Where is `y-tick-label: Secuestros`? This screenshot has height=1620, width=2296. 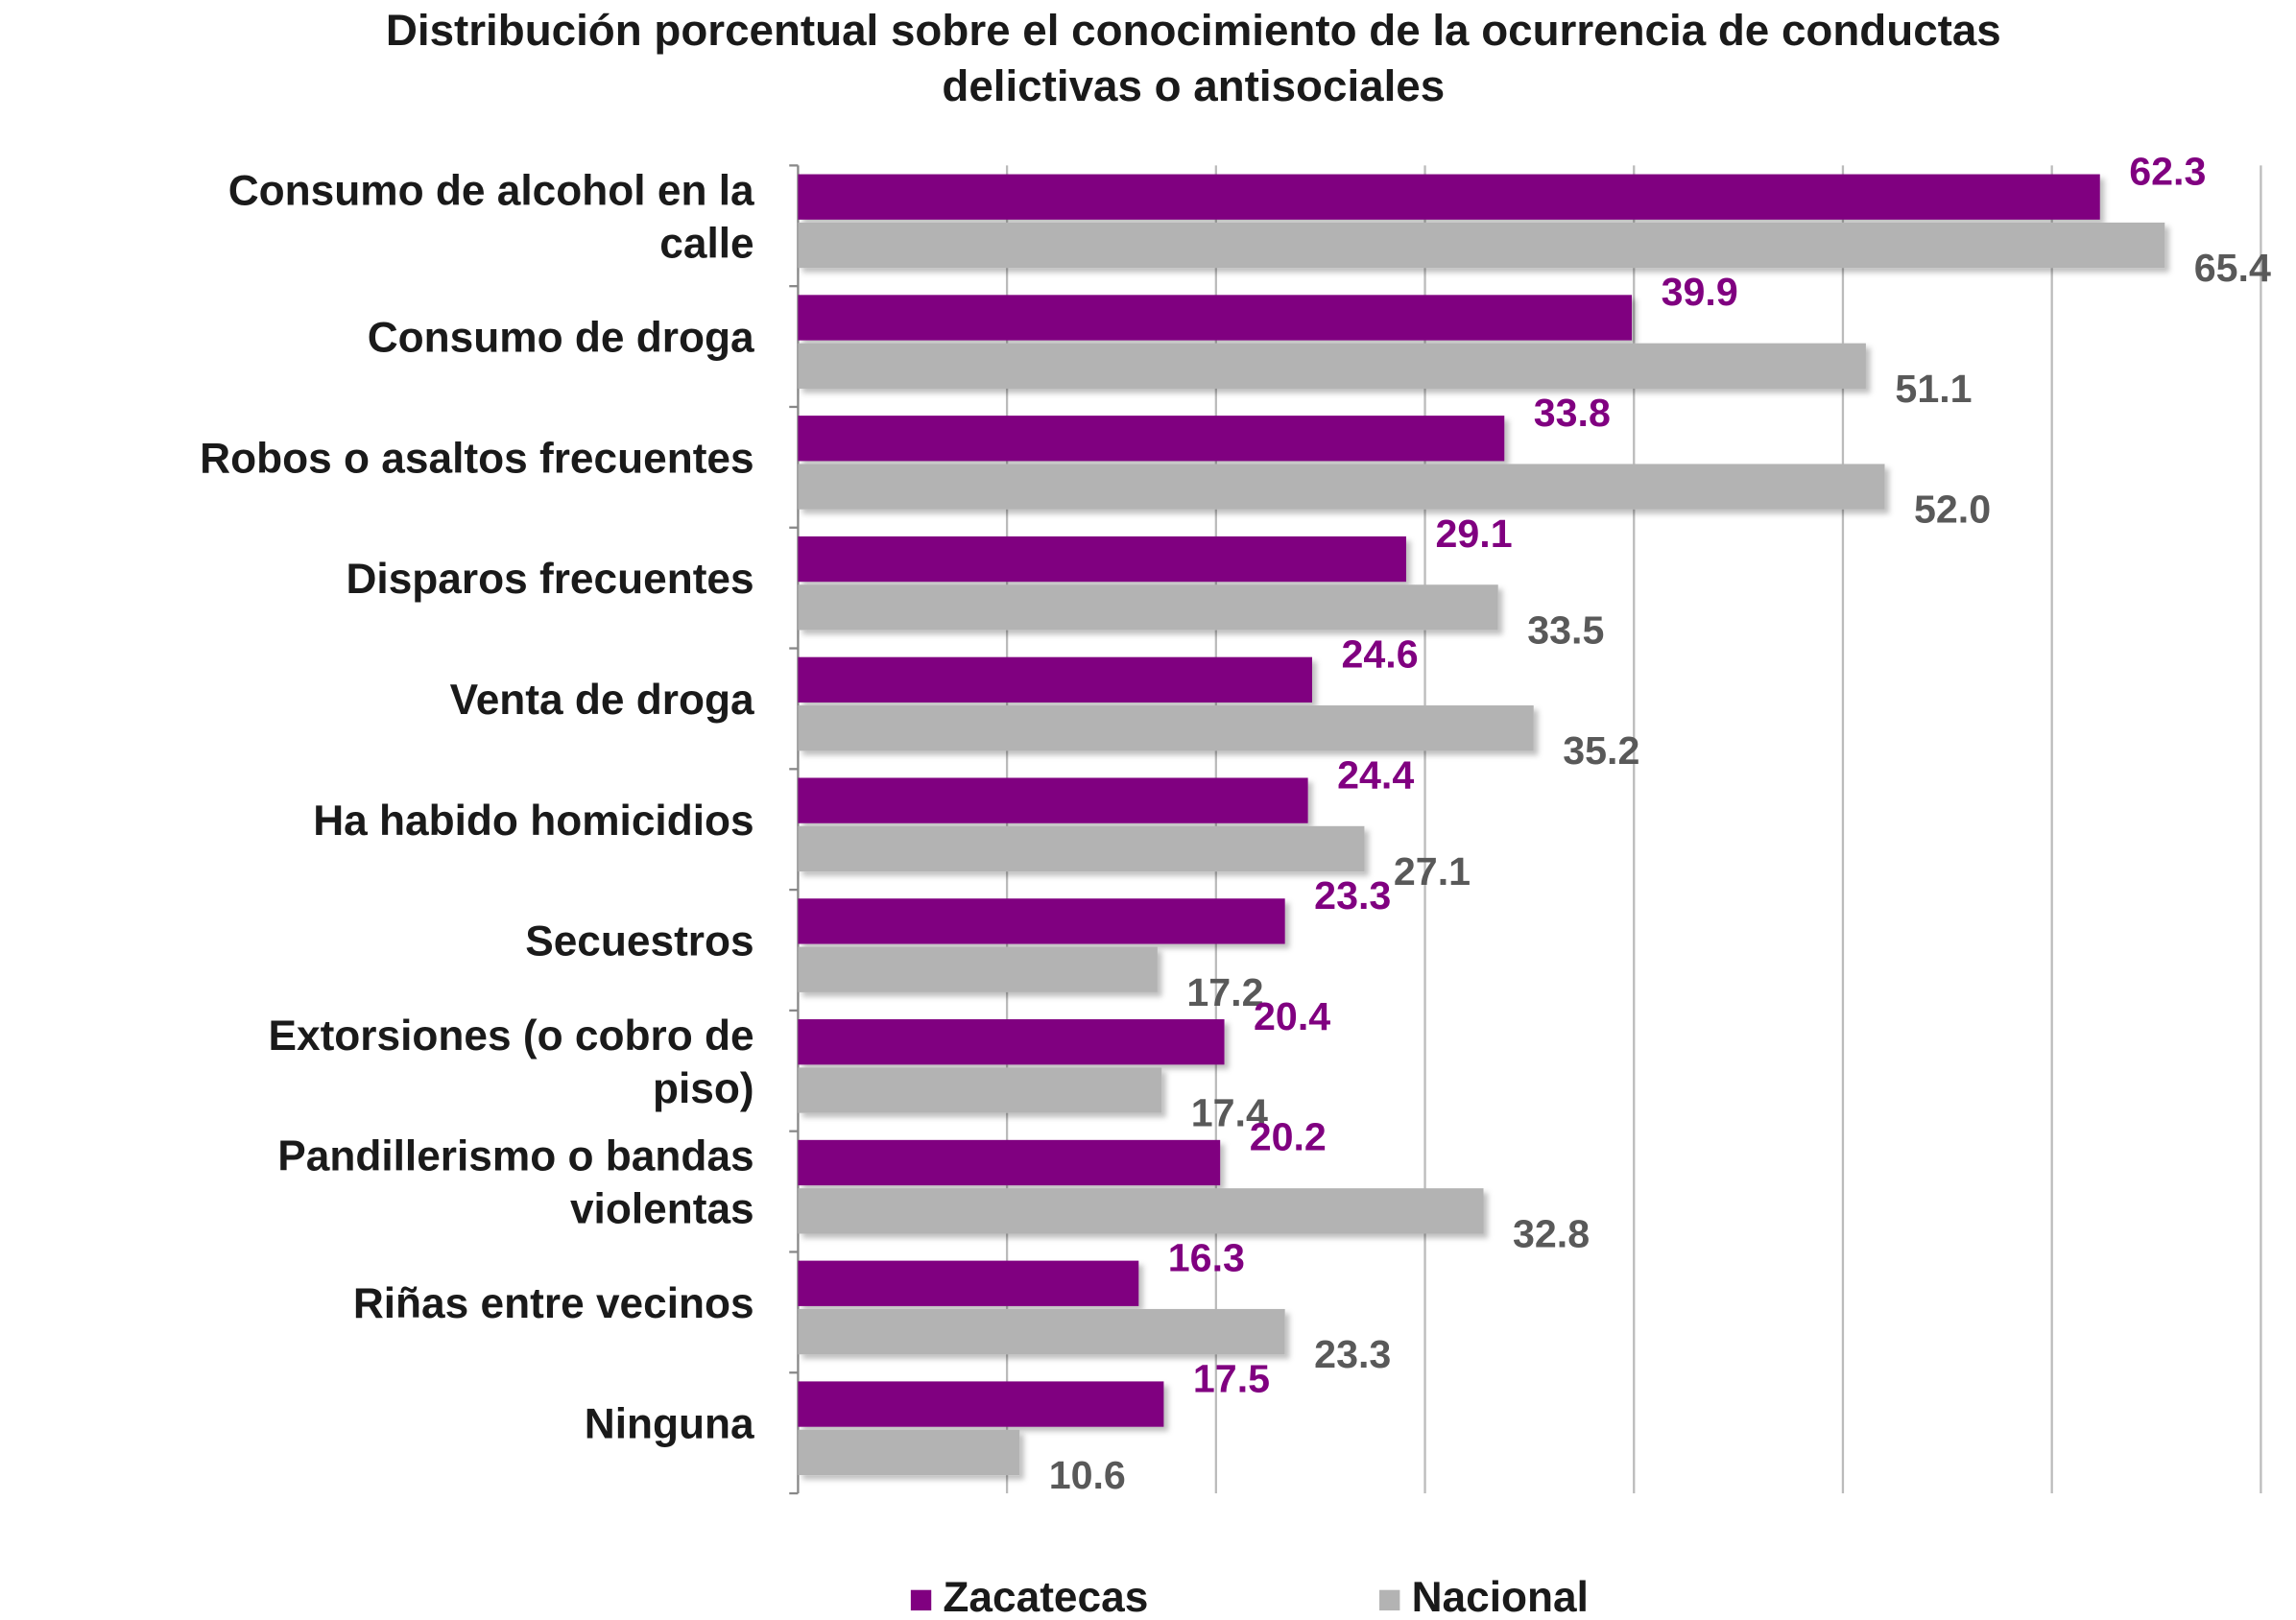 y-tick-label: Secuestros is located at coordinates (639, 941).